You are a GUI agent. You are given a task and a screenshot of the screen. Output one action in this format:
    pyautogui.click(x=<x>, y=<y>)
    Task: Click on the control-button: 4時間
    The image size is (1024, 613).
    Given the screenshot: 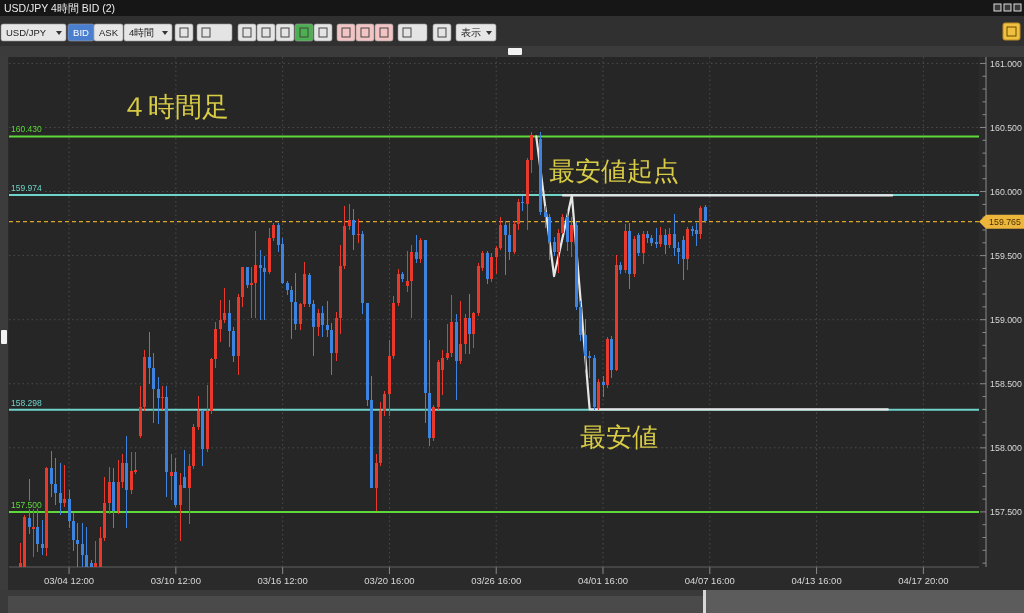 What is the action you would take?
    pyautogui.click(x=148, y=32)
    